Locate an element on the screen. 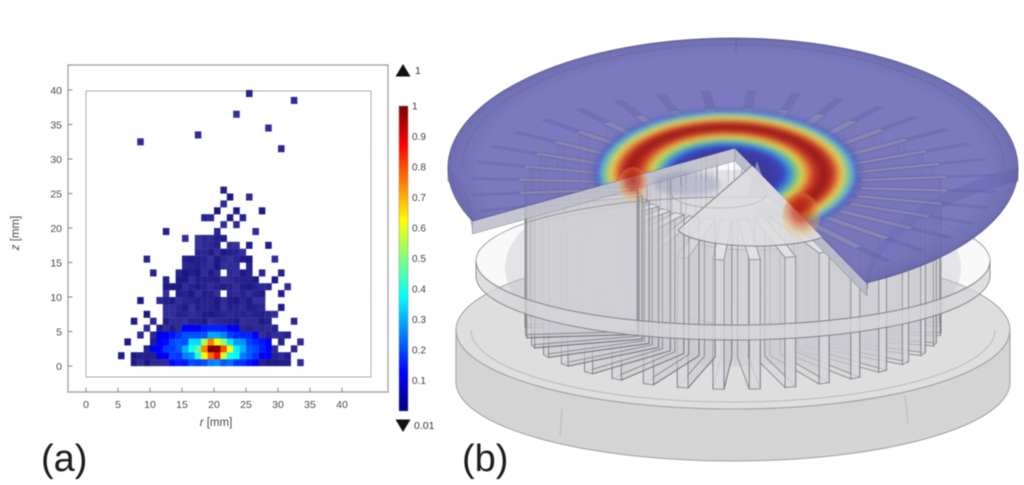 The height and width of the screenshot is (485, 1024). svg-text: 0.1 is located at coordinates (419, 381).